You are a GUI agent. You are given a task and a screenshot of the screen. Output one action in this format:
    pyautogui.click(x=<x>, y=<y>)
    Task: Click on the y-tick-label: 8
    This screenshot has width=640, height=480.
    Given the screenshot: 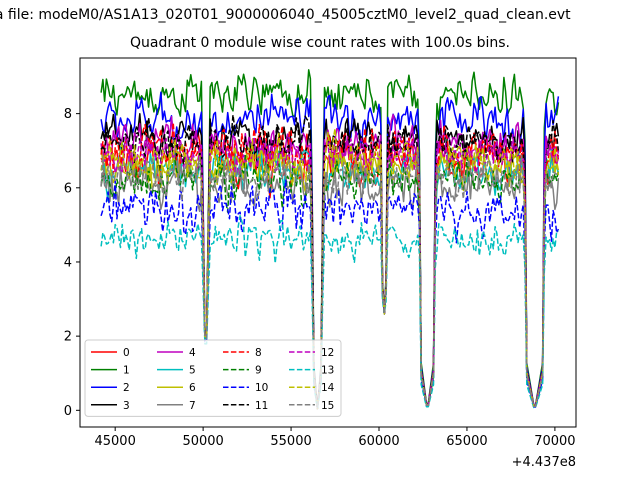 What is the action you would take?
    pyautogui.click(x=68, y=114)
    